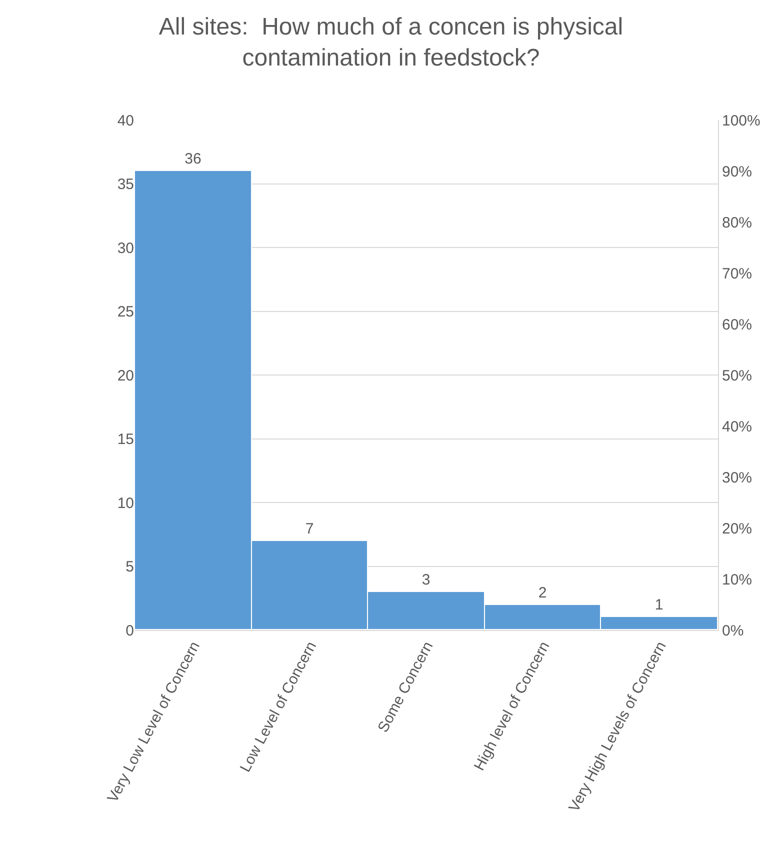 This screenshot has width=782, height=858. Describe the element at coordinates (737, 325) in the screenshot. I see `y2-tick-label: 60%` at that location.